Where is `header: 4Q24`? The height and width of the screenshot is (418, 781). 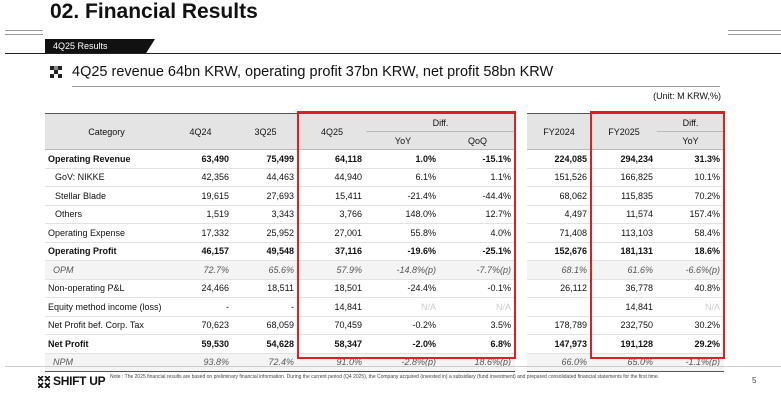 header: 4Q24 is located at coordinates (200, 131).